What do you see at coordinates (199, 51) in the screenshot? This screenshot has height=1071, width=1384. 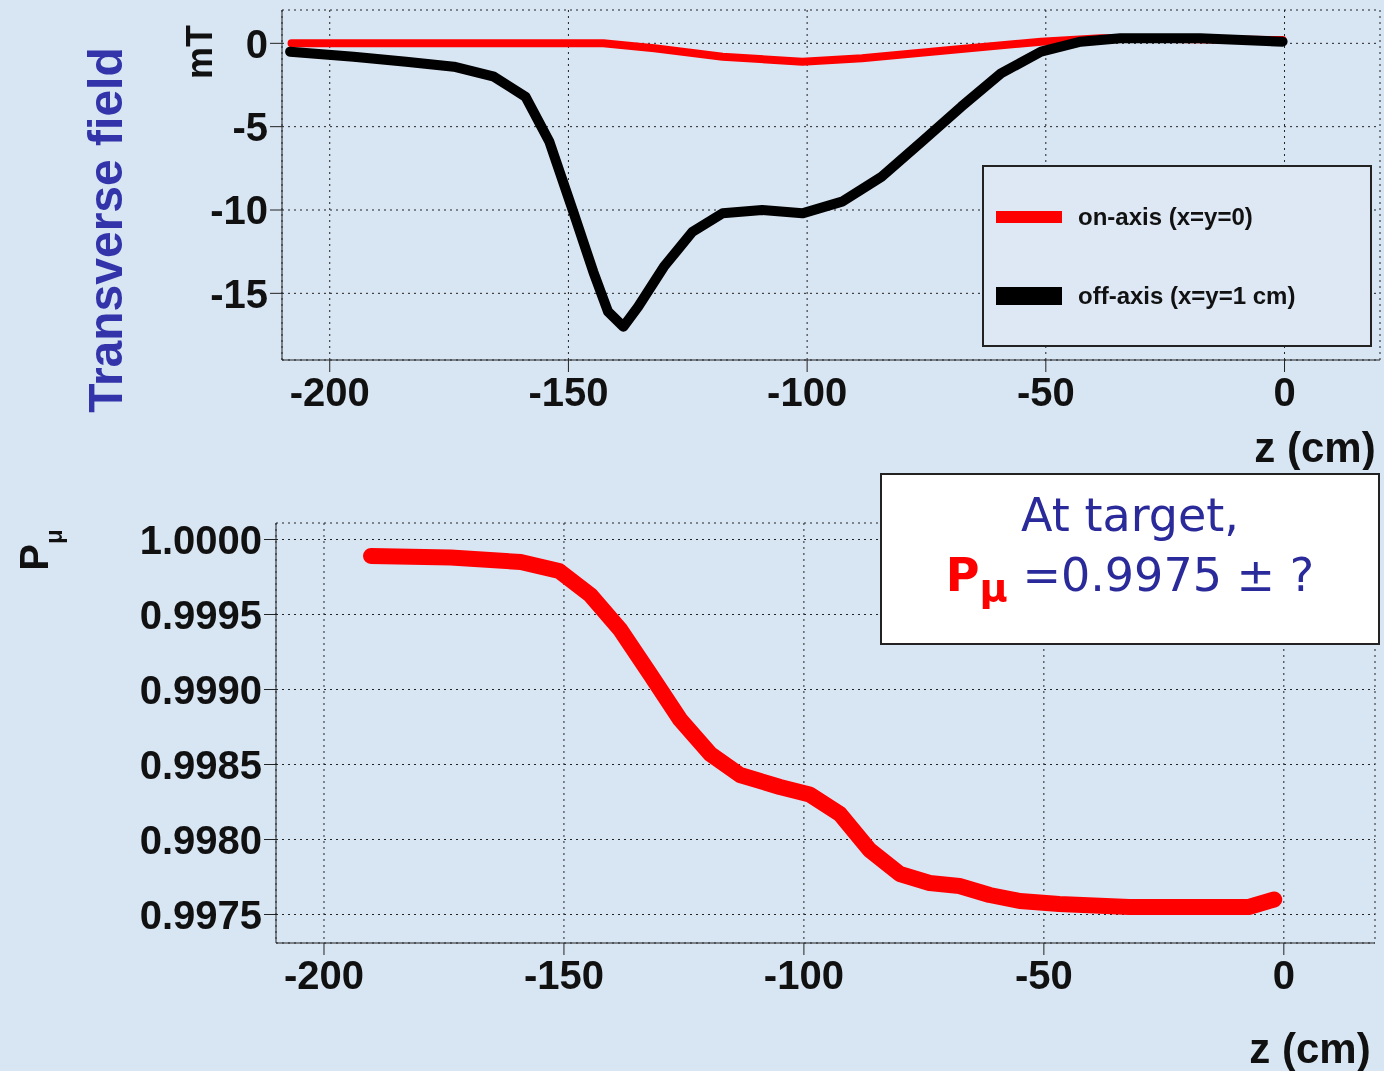 I see `y-axis-title: mT` at bounding box center [199, 51].